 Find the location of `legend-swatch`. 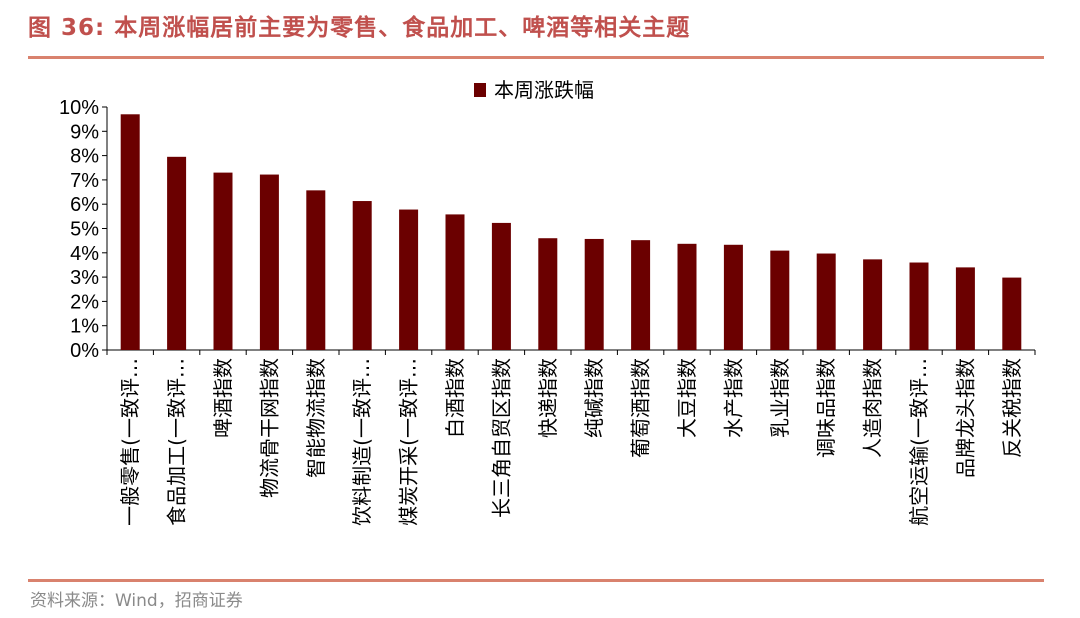

legend-swatch is located at coordinates (480, 90).